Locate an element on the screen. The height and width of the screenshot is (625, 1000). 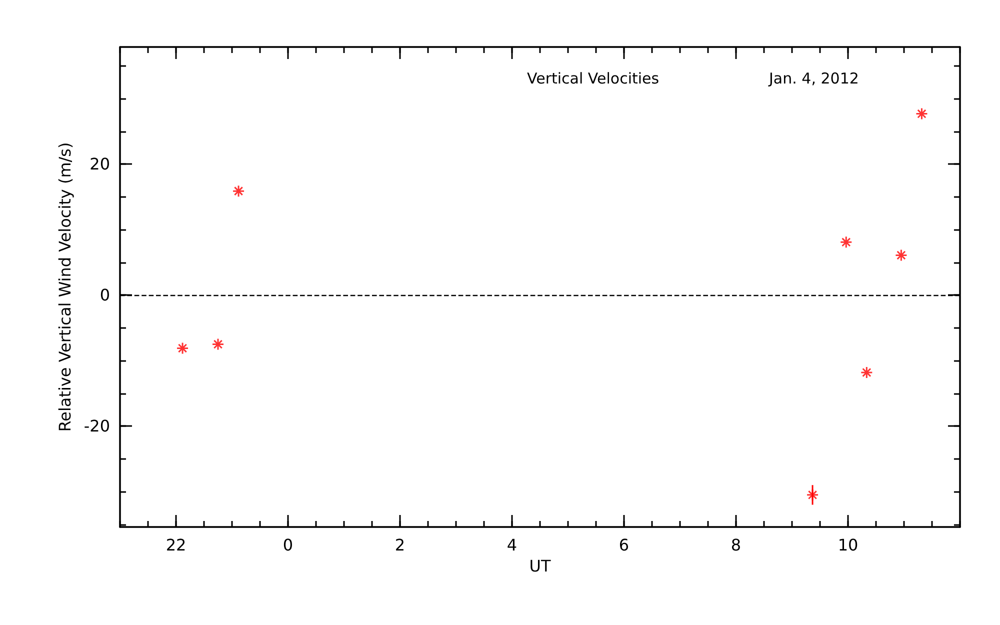
x-tick-label: 0 is located at coordinates (288, 545).